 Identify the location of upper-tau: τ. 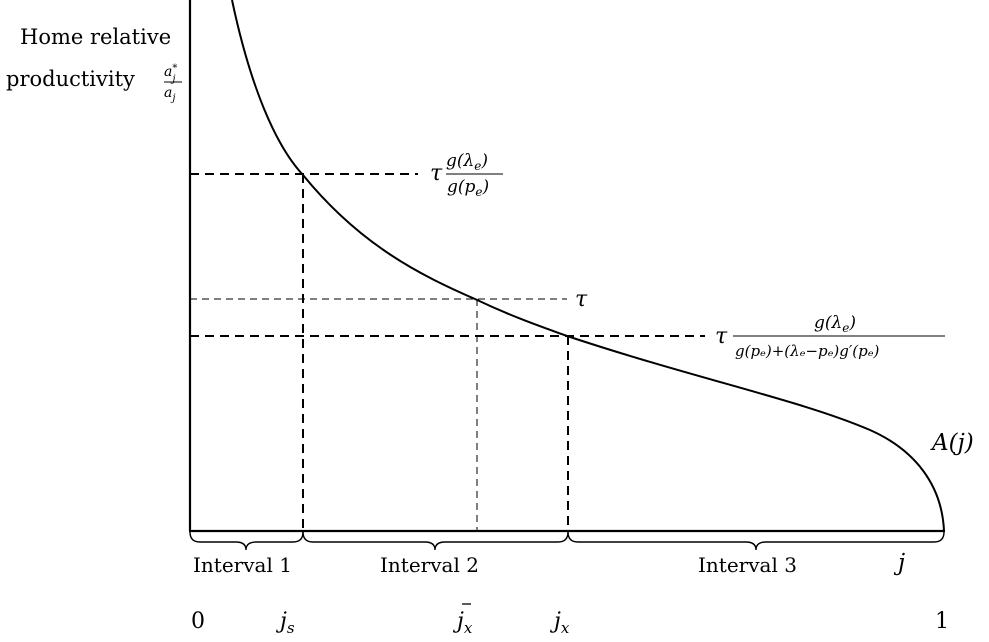
(436, 173).